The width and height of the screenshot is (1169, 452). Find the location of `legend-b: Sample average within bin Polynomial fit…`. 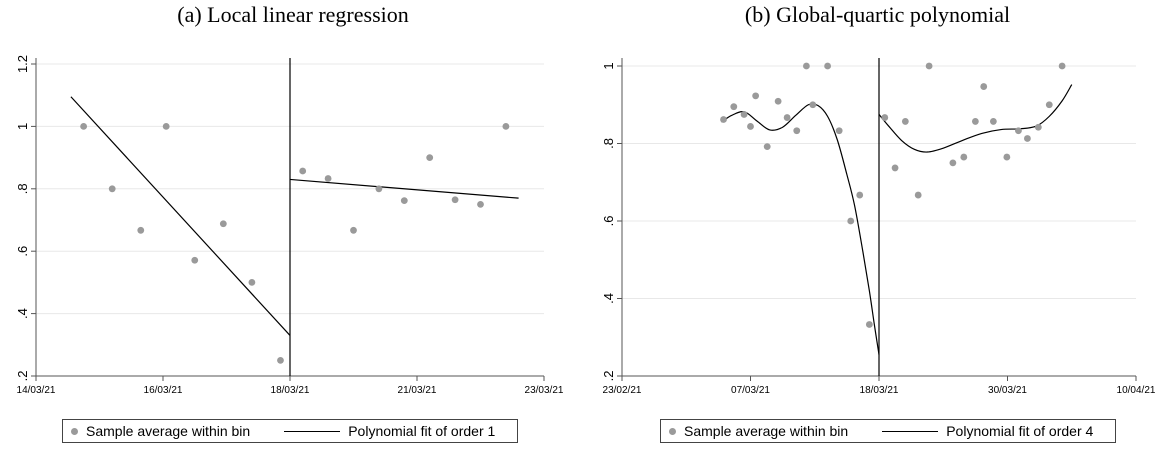

legend-b: Sample average within bin Polynomial fit… is located at coordinates (888, 431).